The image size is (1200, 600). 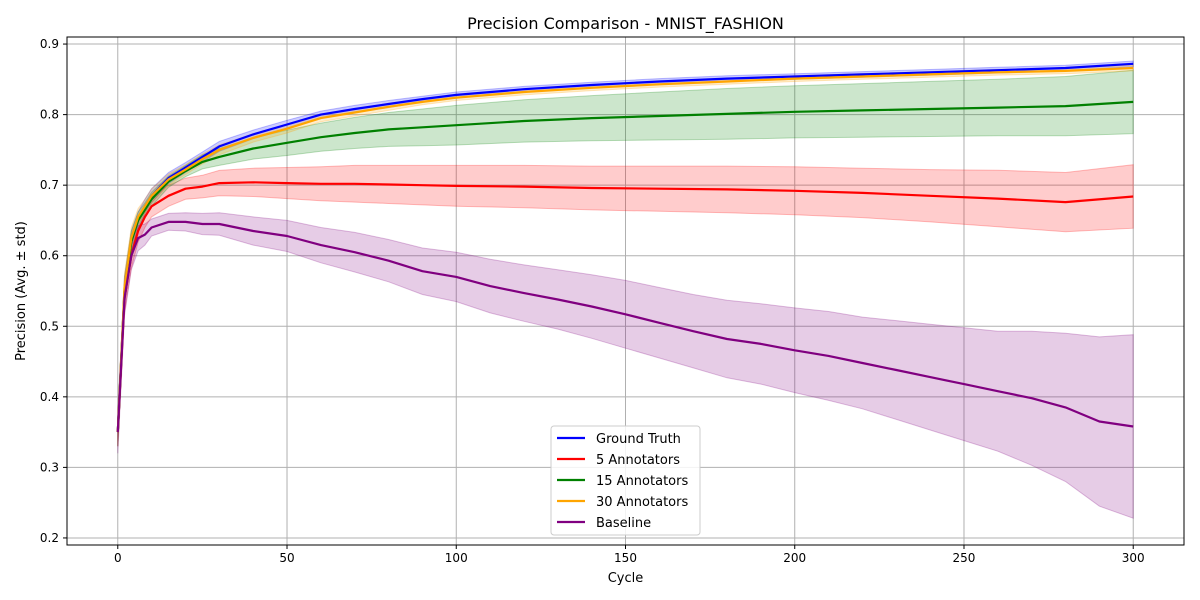 I want to click on y-tick-label: 0.6, so click(x=49, y=256).